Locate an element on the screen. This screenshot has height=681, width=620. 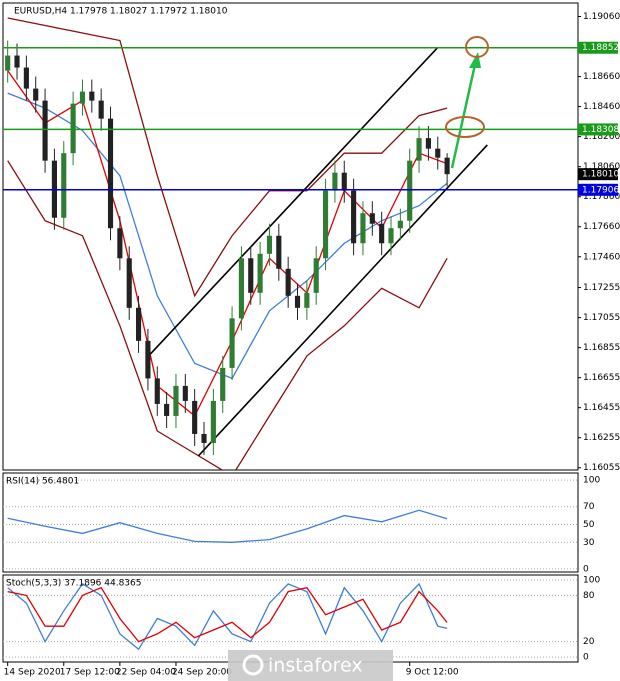
panel-title: Stoch(5,3,3) 37.1896 44.8365 is located at coordinates (73, 584).